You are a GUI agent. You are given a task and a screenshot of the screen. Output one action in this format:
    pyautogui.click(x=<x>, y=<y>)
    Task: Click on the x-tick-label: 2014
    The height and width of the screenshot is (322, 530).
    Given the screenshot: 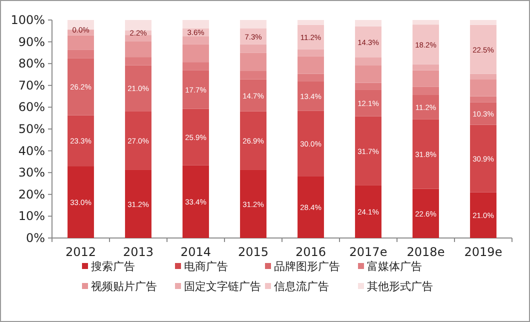 What is the action you would take?
    pyautogui.click(x=196, y=252)
    